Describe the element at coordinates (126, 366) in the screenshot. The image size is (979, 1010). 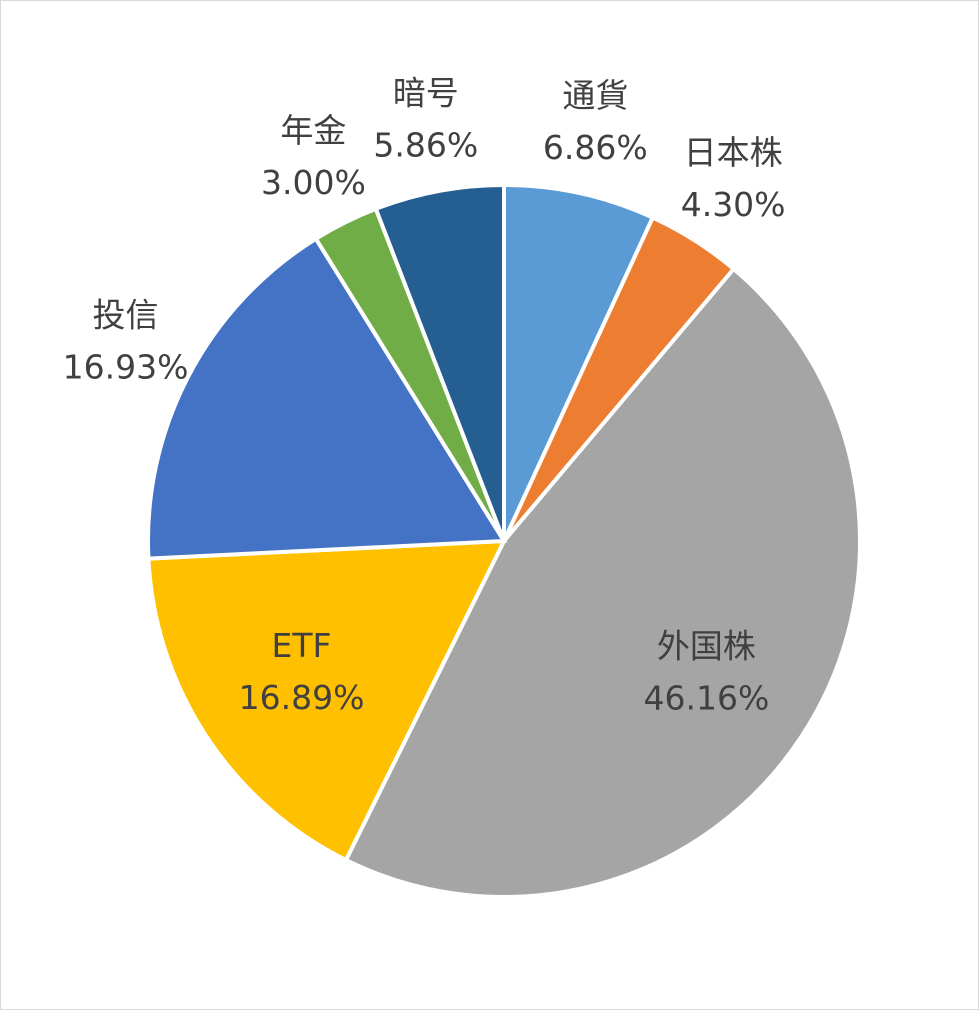
I see `slice-value-label: 16.93%` at that location.